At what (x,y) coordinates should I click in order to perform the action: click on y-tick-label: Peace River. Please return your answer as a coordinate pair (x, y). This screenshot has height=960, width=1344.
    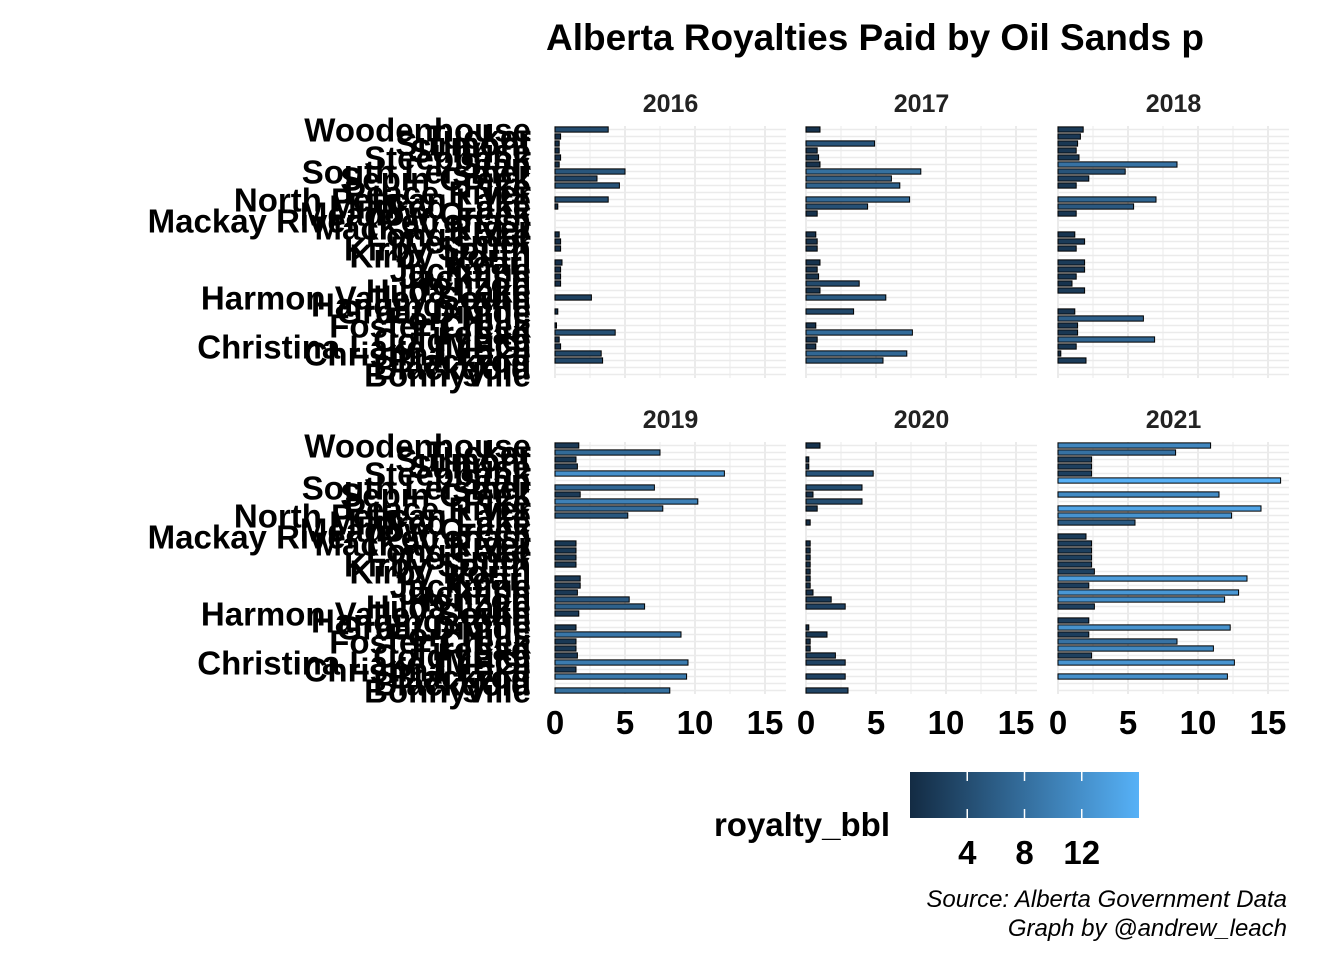
    Looking at the image, I should click on (437, 509).